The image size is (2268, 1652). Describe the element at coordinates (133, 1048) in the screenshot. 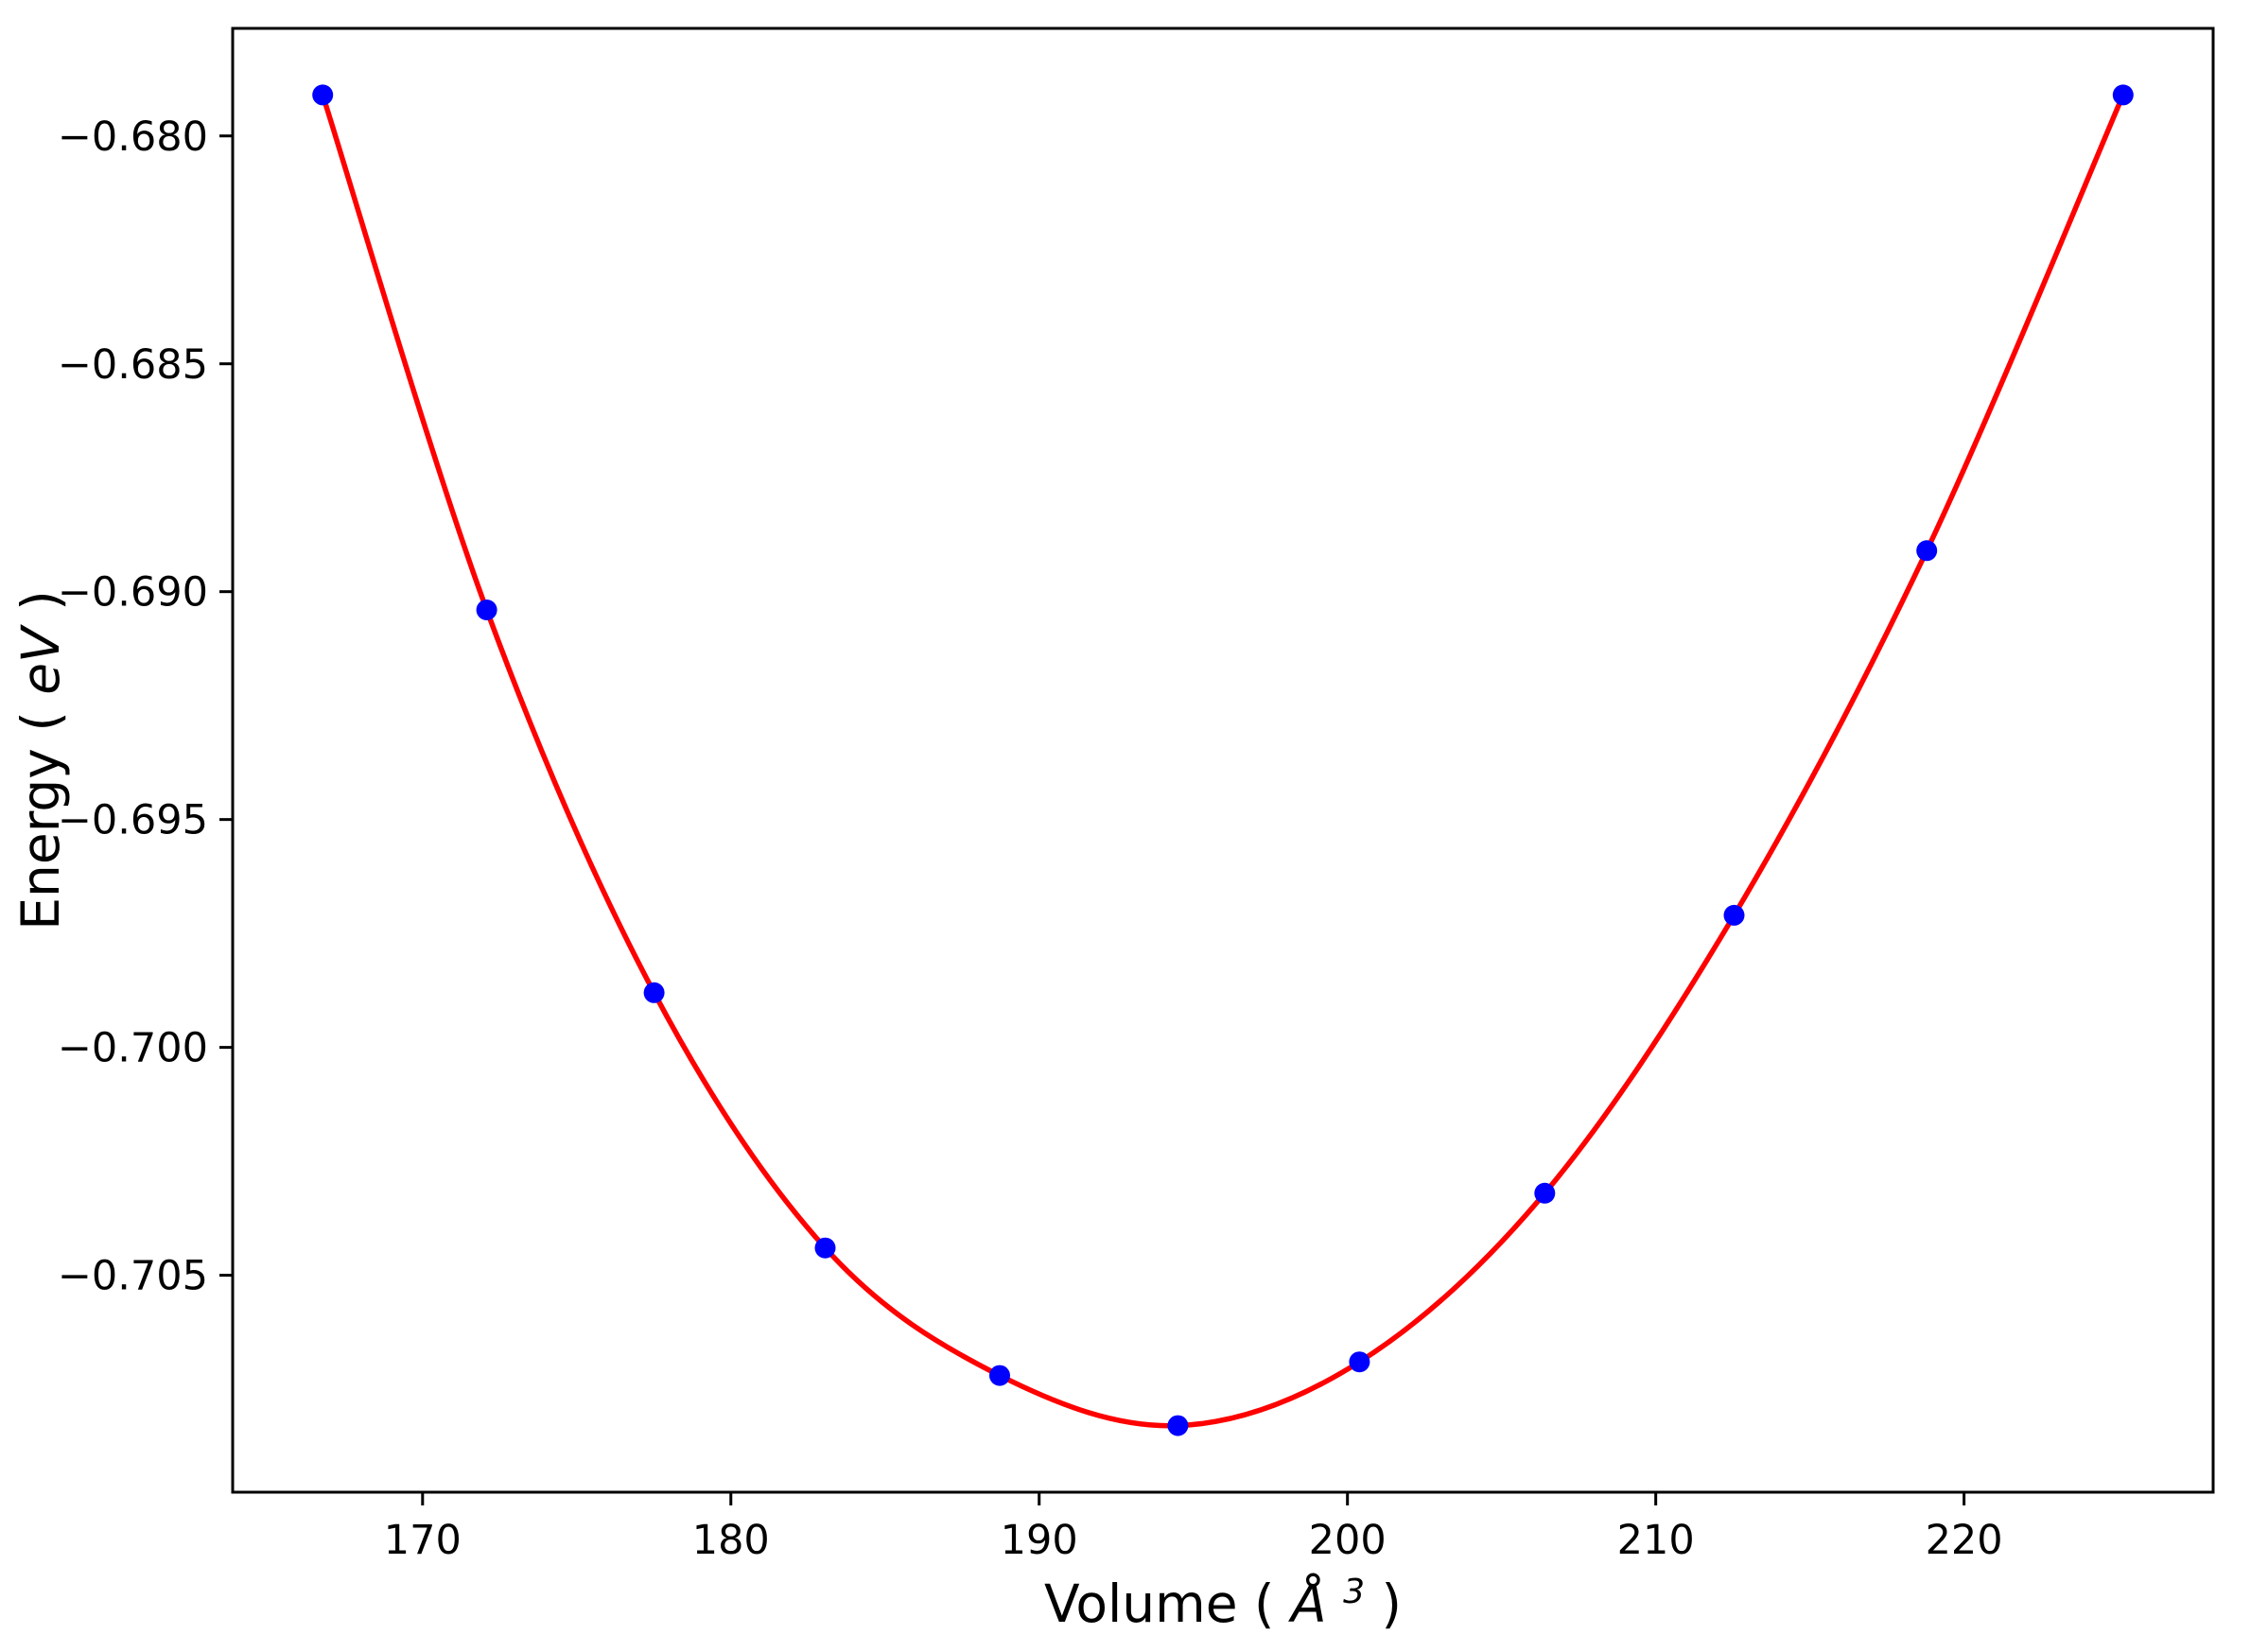

I see `y-tick-label: −0.700` at that location.